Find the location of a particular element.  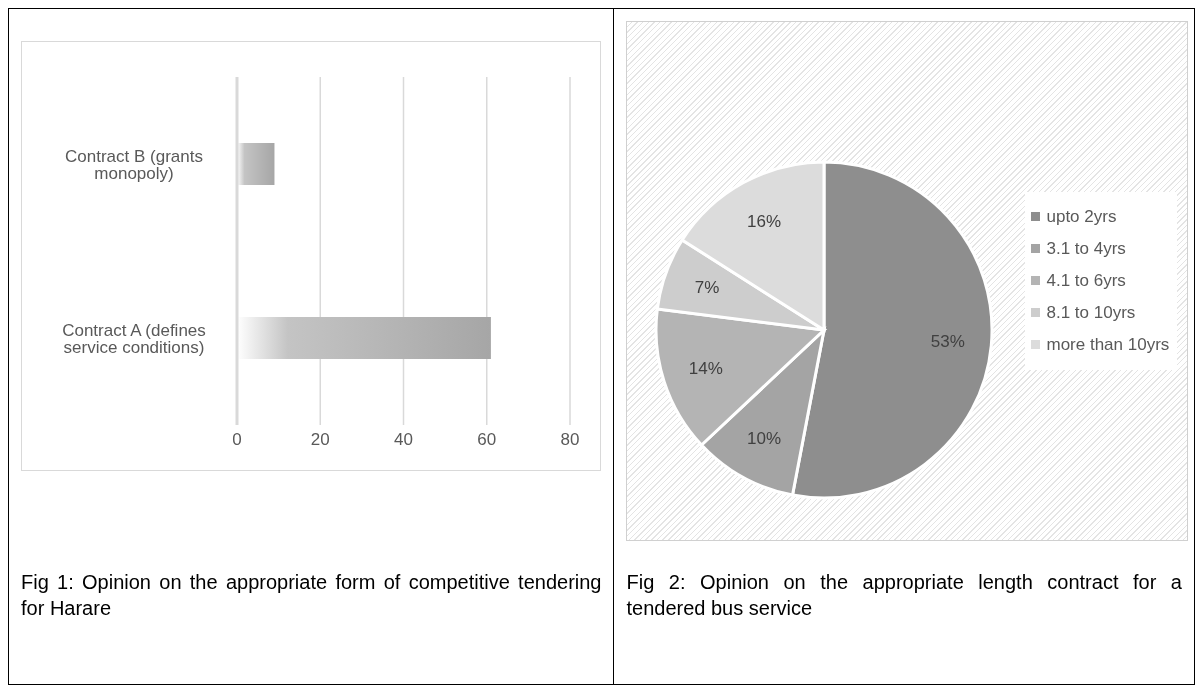

legend-label: more than 10yrs is located at coordinates (1108, 345).